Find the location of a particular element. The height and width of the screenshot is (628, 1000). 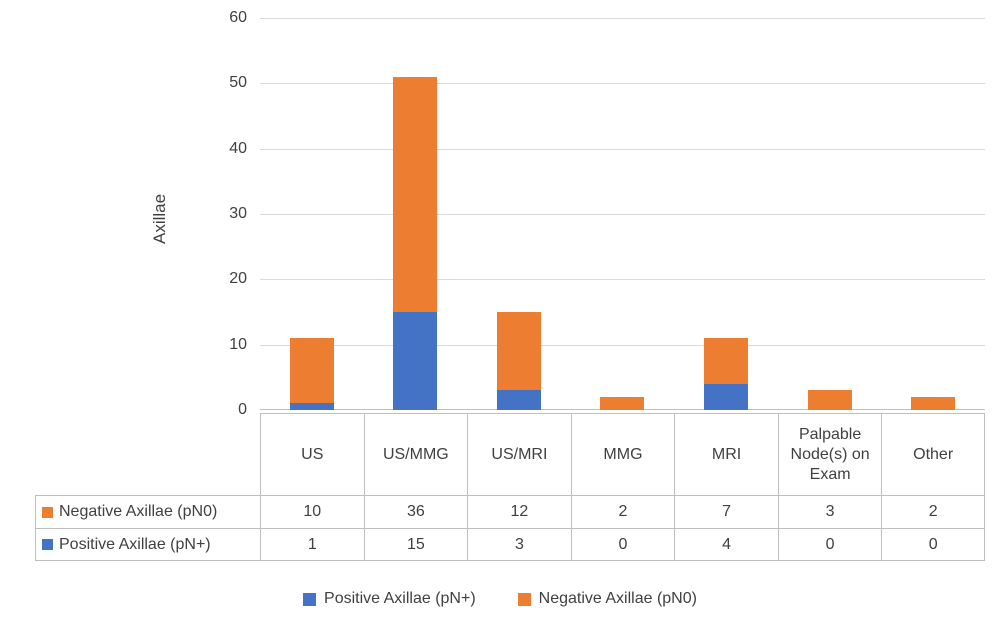

category-header-cell: Other is located at coordinates (933, 454).